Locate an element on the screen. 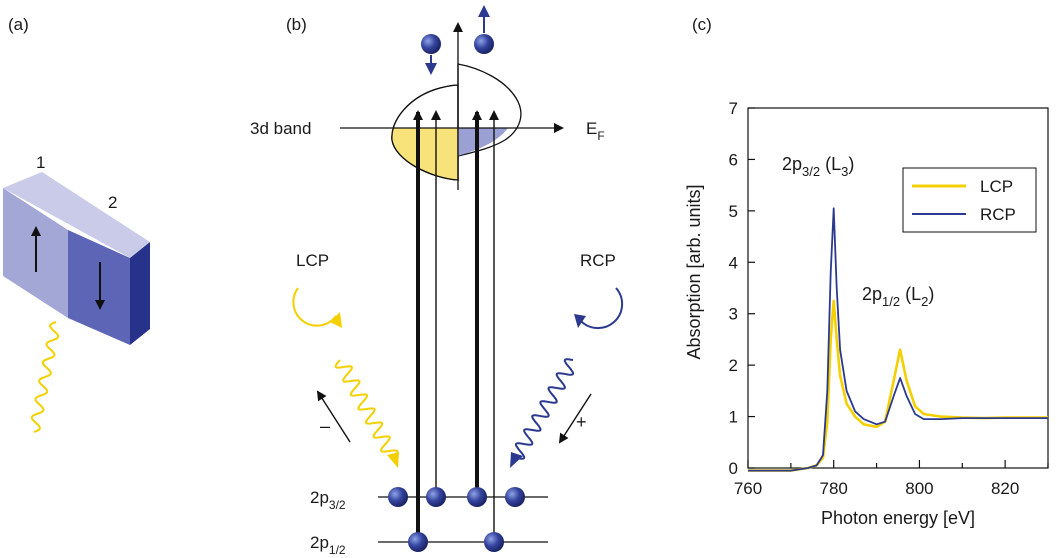 The image size is (1056, 558). x-axis-title: Photon energy [eV] is located at coordinates (898, 518).